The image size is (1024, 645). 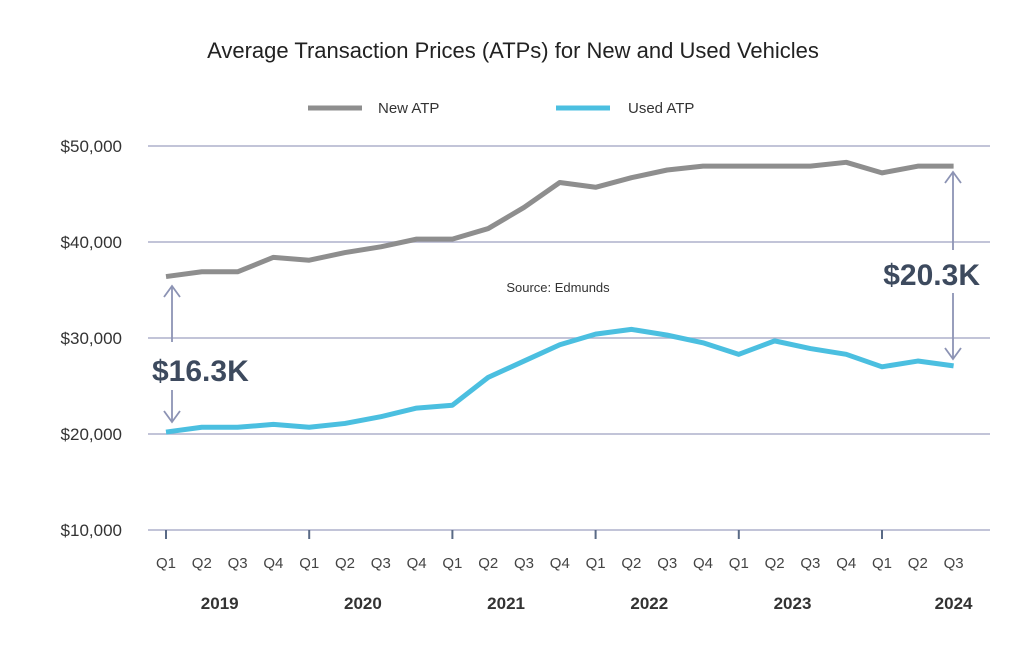 What do you see at coordinates (649, 603) in the screenshot?
I see `x-year-label: 2022` at bounding box center [649, 603].